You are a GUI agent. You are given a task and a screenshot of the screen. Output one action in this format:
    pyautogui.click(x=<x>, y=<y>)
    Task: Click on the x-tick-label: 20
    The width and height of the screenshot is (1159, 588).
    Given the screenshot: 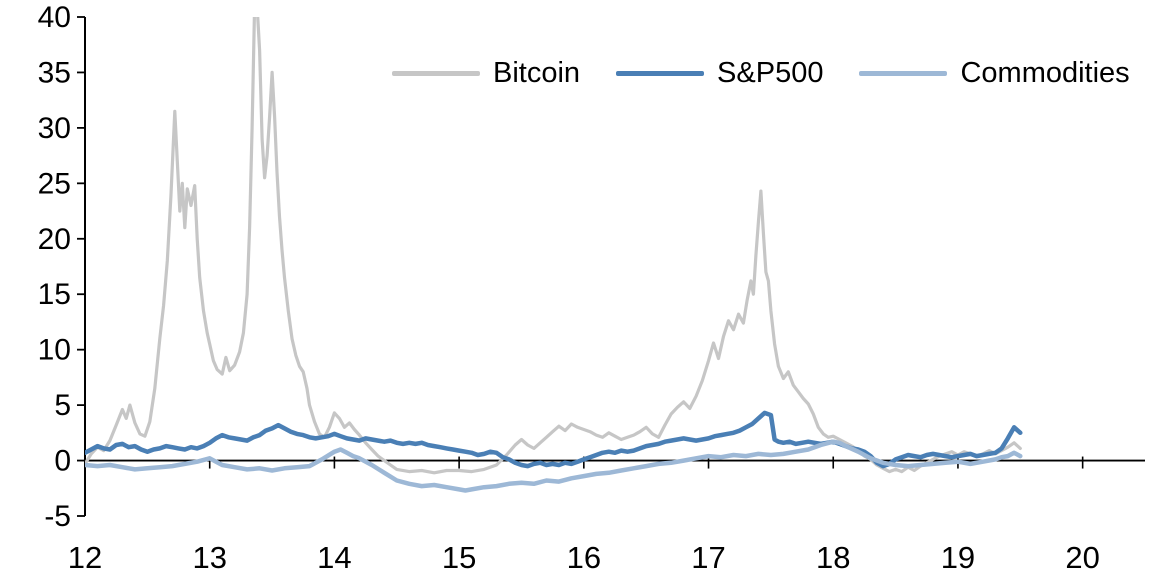 What is the action you would take?
    pyautogui.click(x=1082, y=557)
    